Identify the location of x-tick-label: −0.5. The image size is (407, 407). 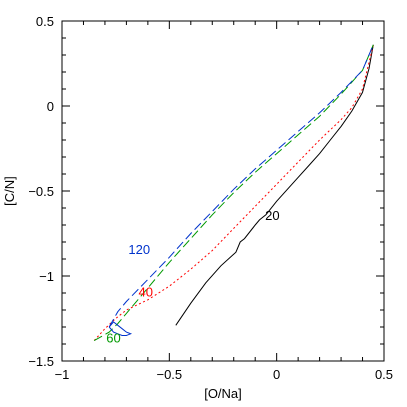
(169, 374).